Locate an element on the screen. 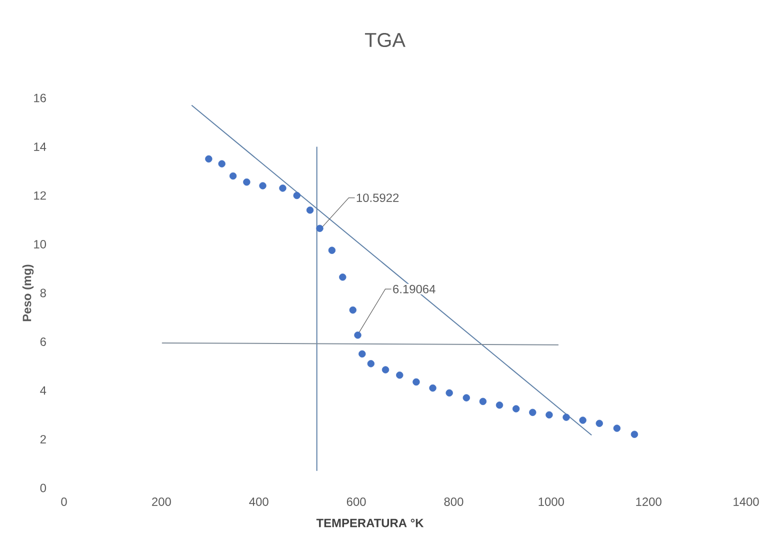 This screenshot has width=772, height=535. x-tick-label: 1200 is located at coordinates (649, 502).